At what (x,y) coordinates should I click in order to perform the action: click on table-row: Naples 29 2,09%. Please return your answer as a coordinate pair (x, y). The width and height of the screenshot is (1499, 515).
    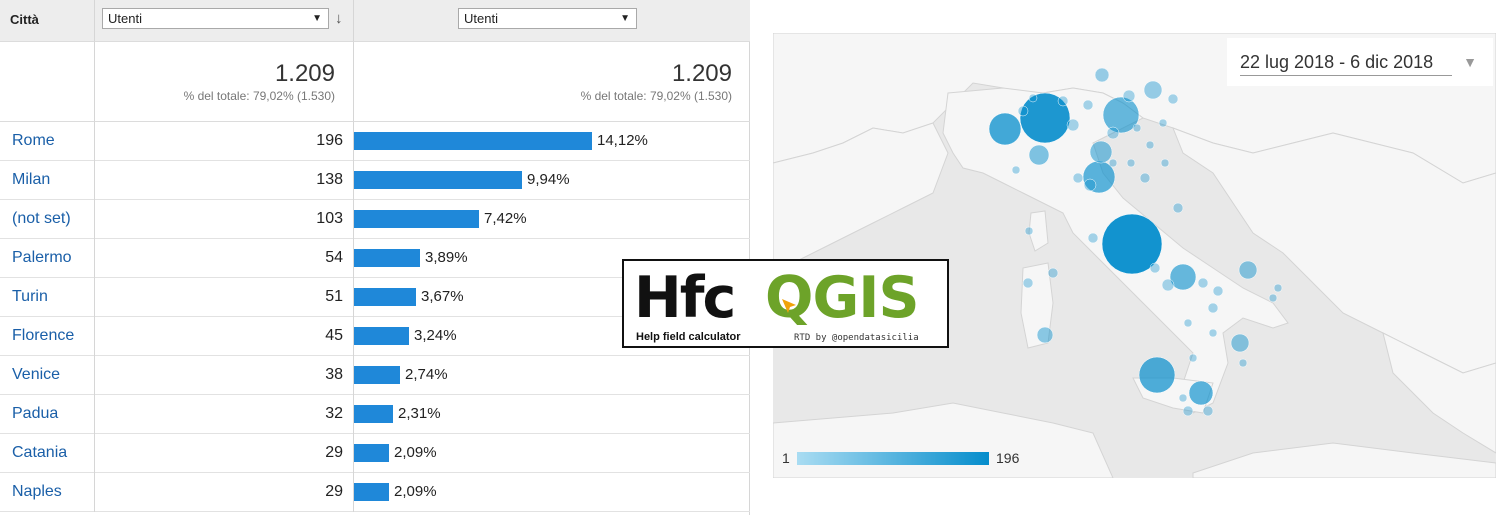
    Looking at the image, I should click on (375, 492).